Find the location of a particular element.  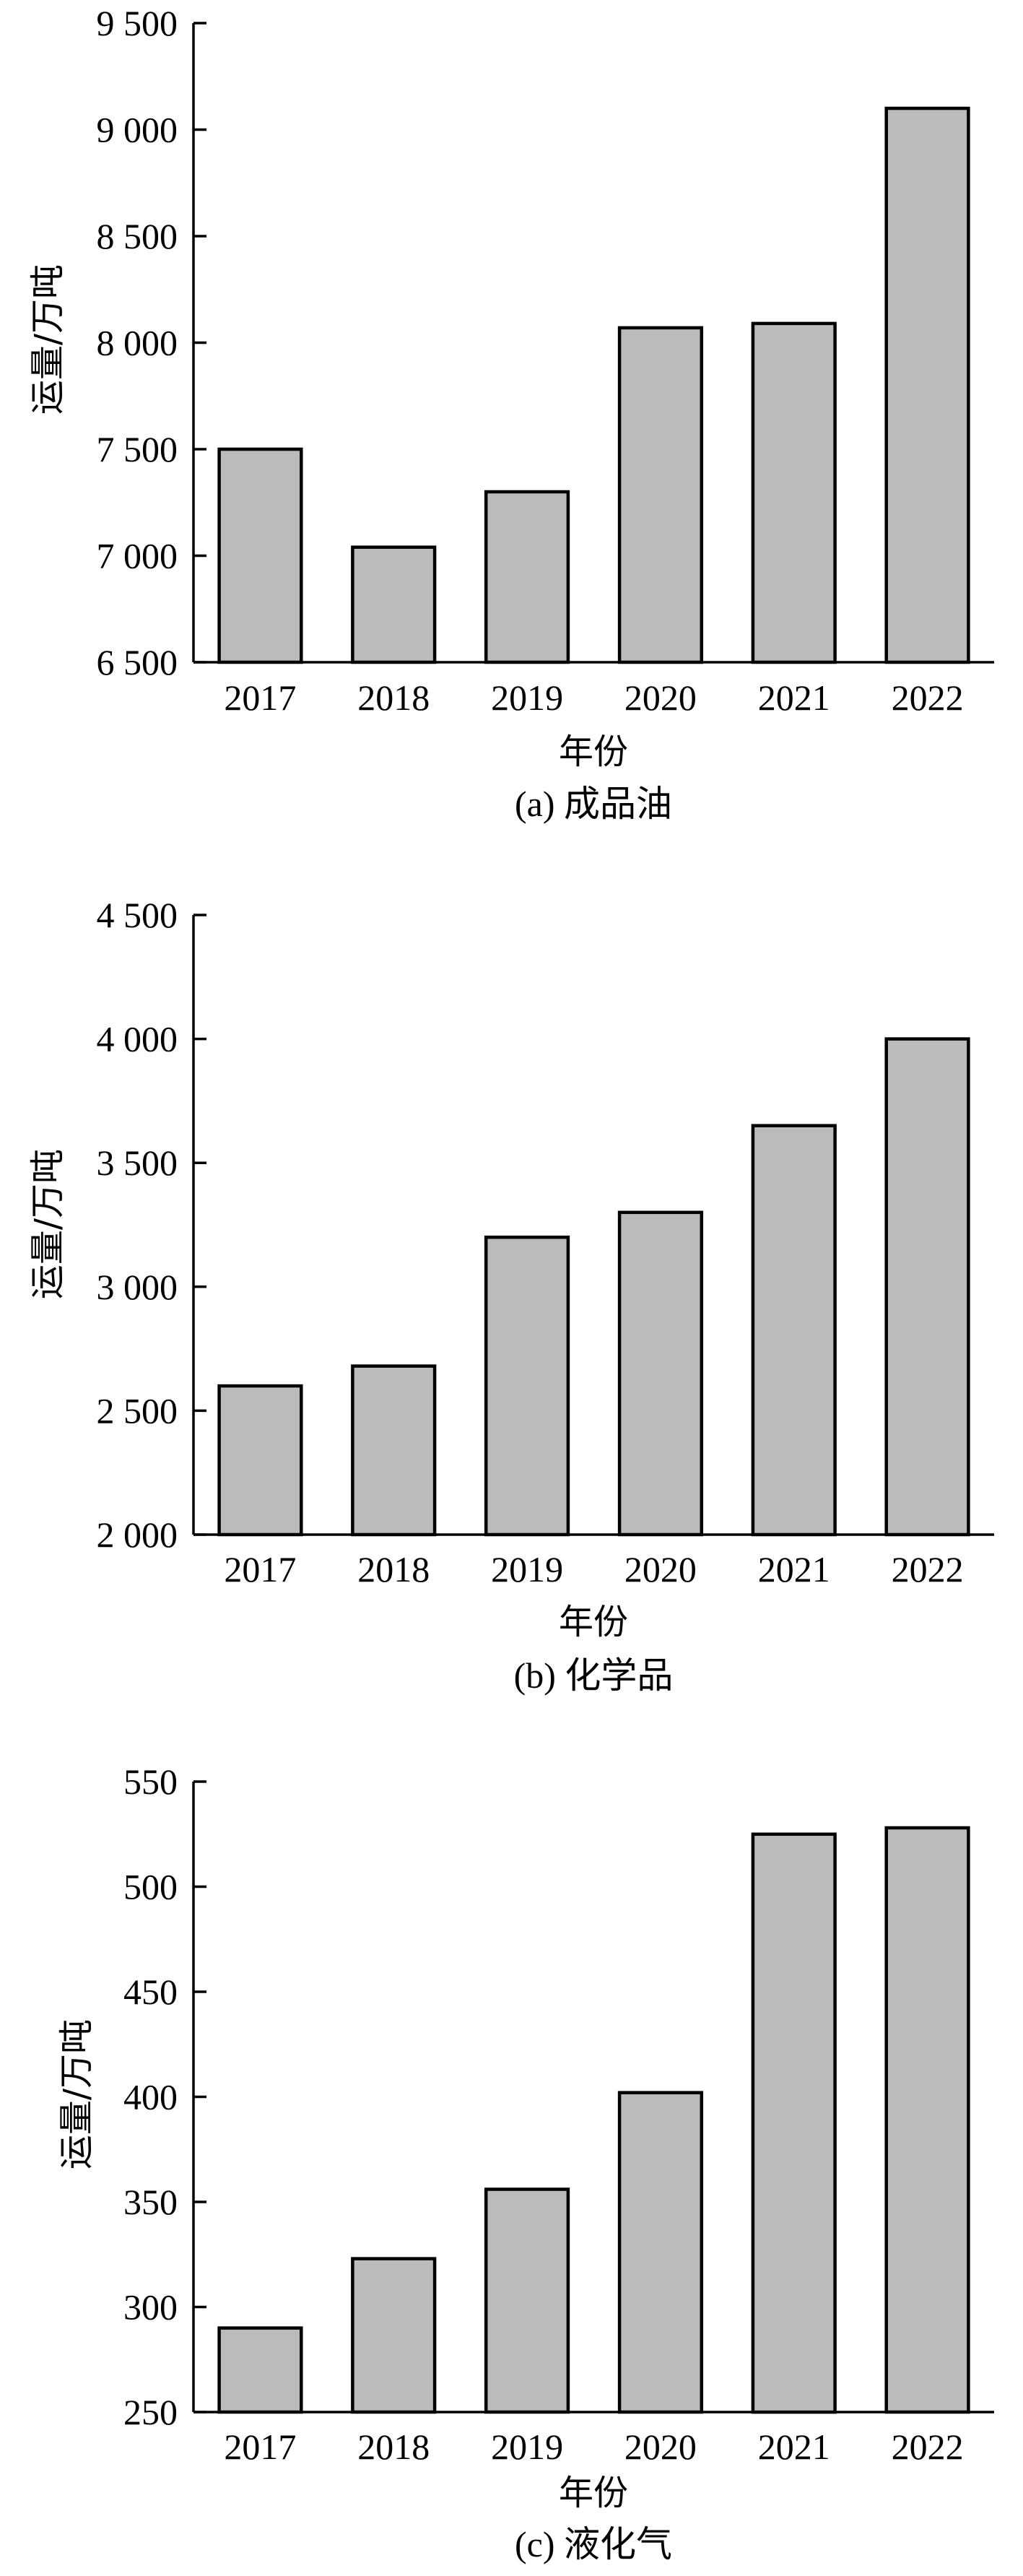

y-tick-label: 2 500 is located at coordinates (137, 1410).